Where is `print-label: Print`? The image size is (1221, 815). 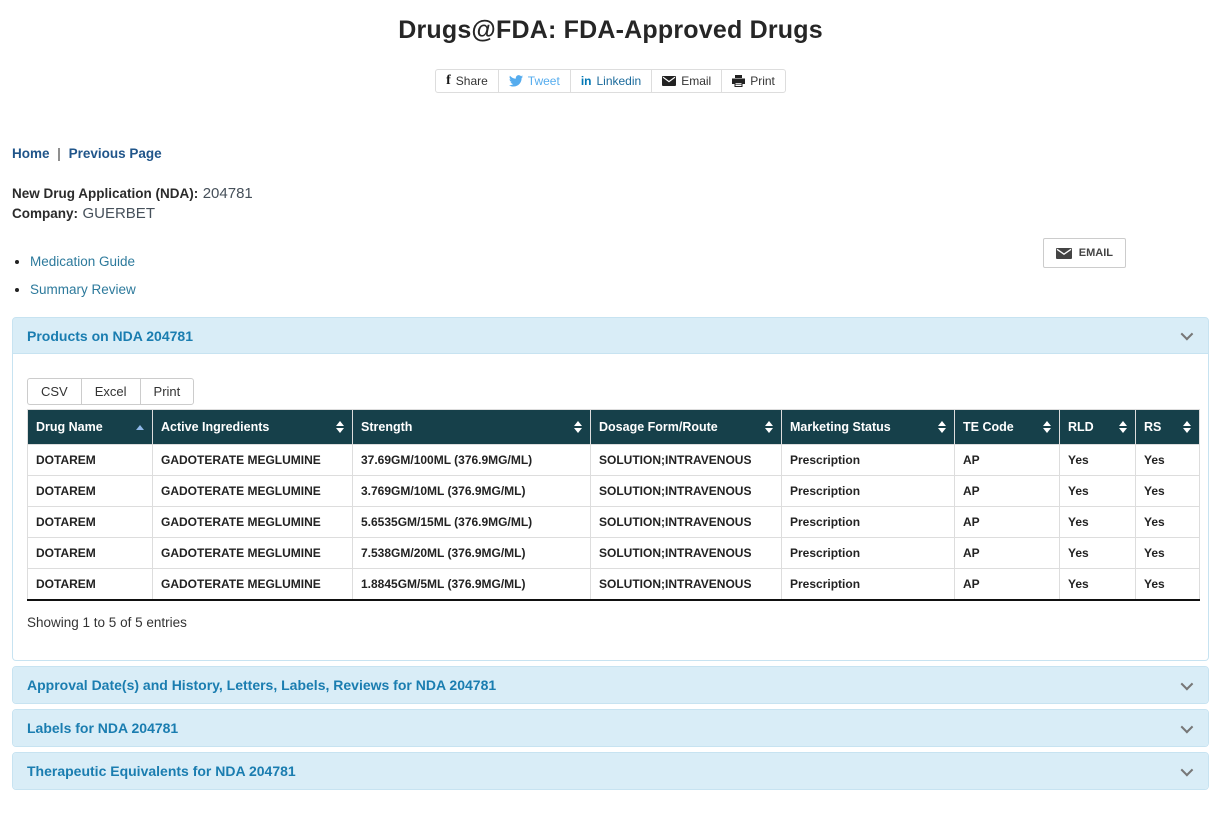 print-label: Print is located at coordinates (762, 81).